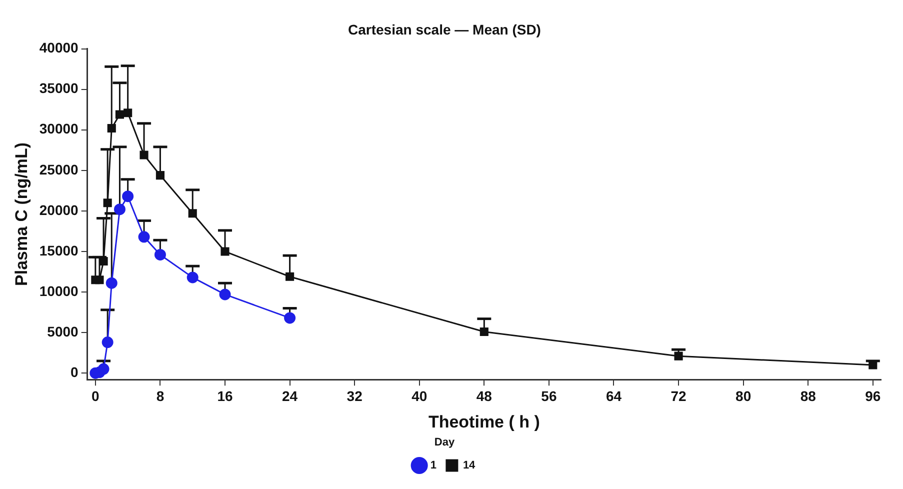 This screenshot has width=903, height=489. Describe the element at coordinates (225, 396) in the screenshot. I see `x-tick-label: 16` at that location.